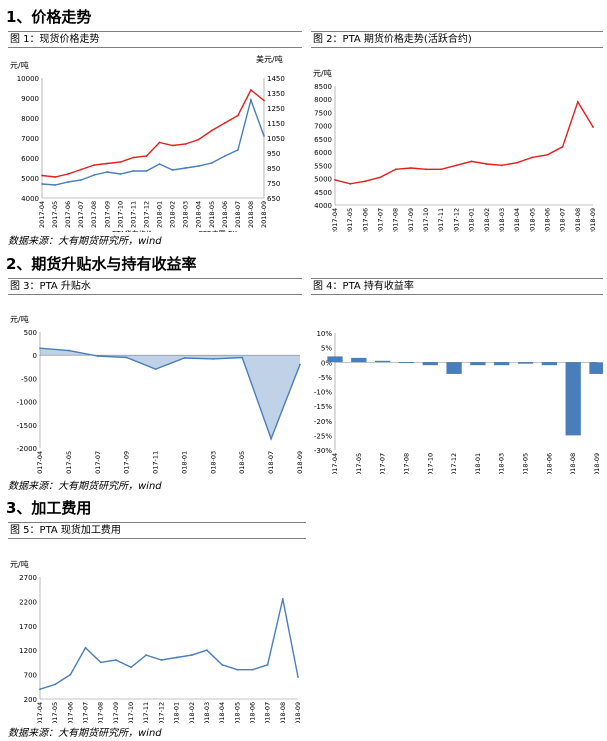 The image size is (607, 741). I want to click on x-tick-label: 2017-11, so click(156, 462).